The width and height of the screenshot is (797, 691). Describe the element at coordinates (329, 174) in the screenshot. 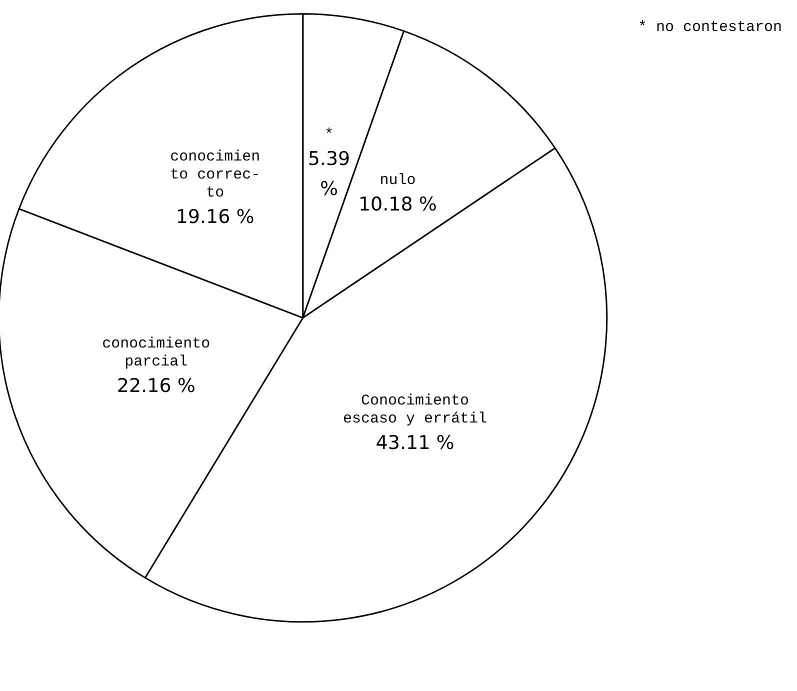

I see `data-label: 5.39 %` at that location.